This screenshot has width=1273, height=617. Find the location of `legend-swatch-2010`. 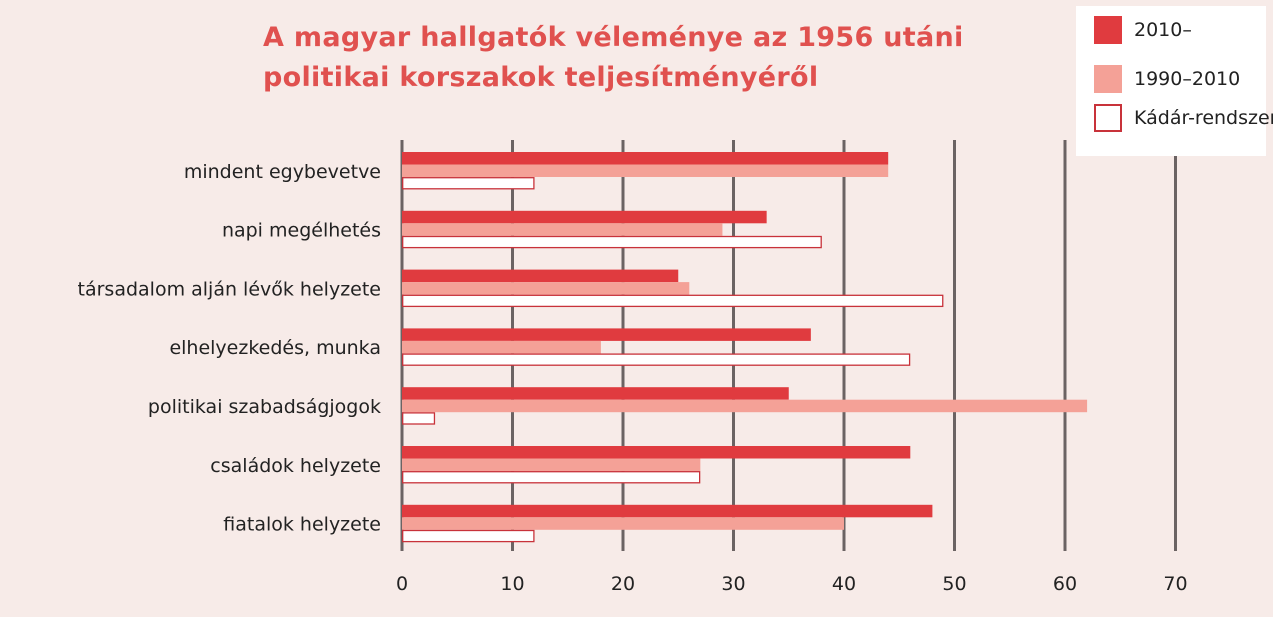

legend-swatch-2010 is located at coordinates (1108, 30).